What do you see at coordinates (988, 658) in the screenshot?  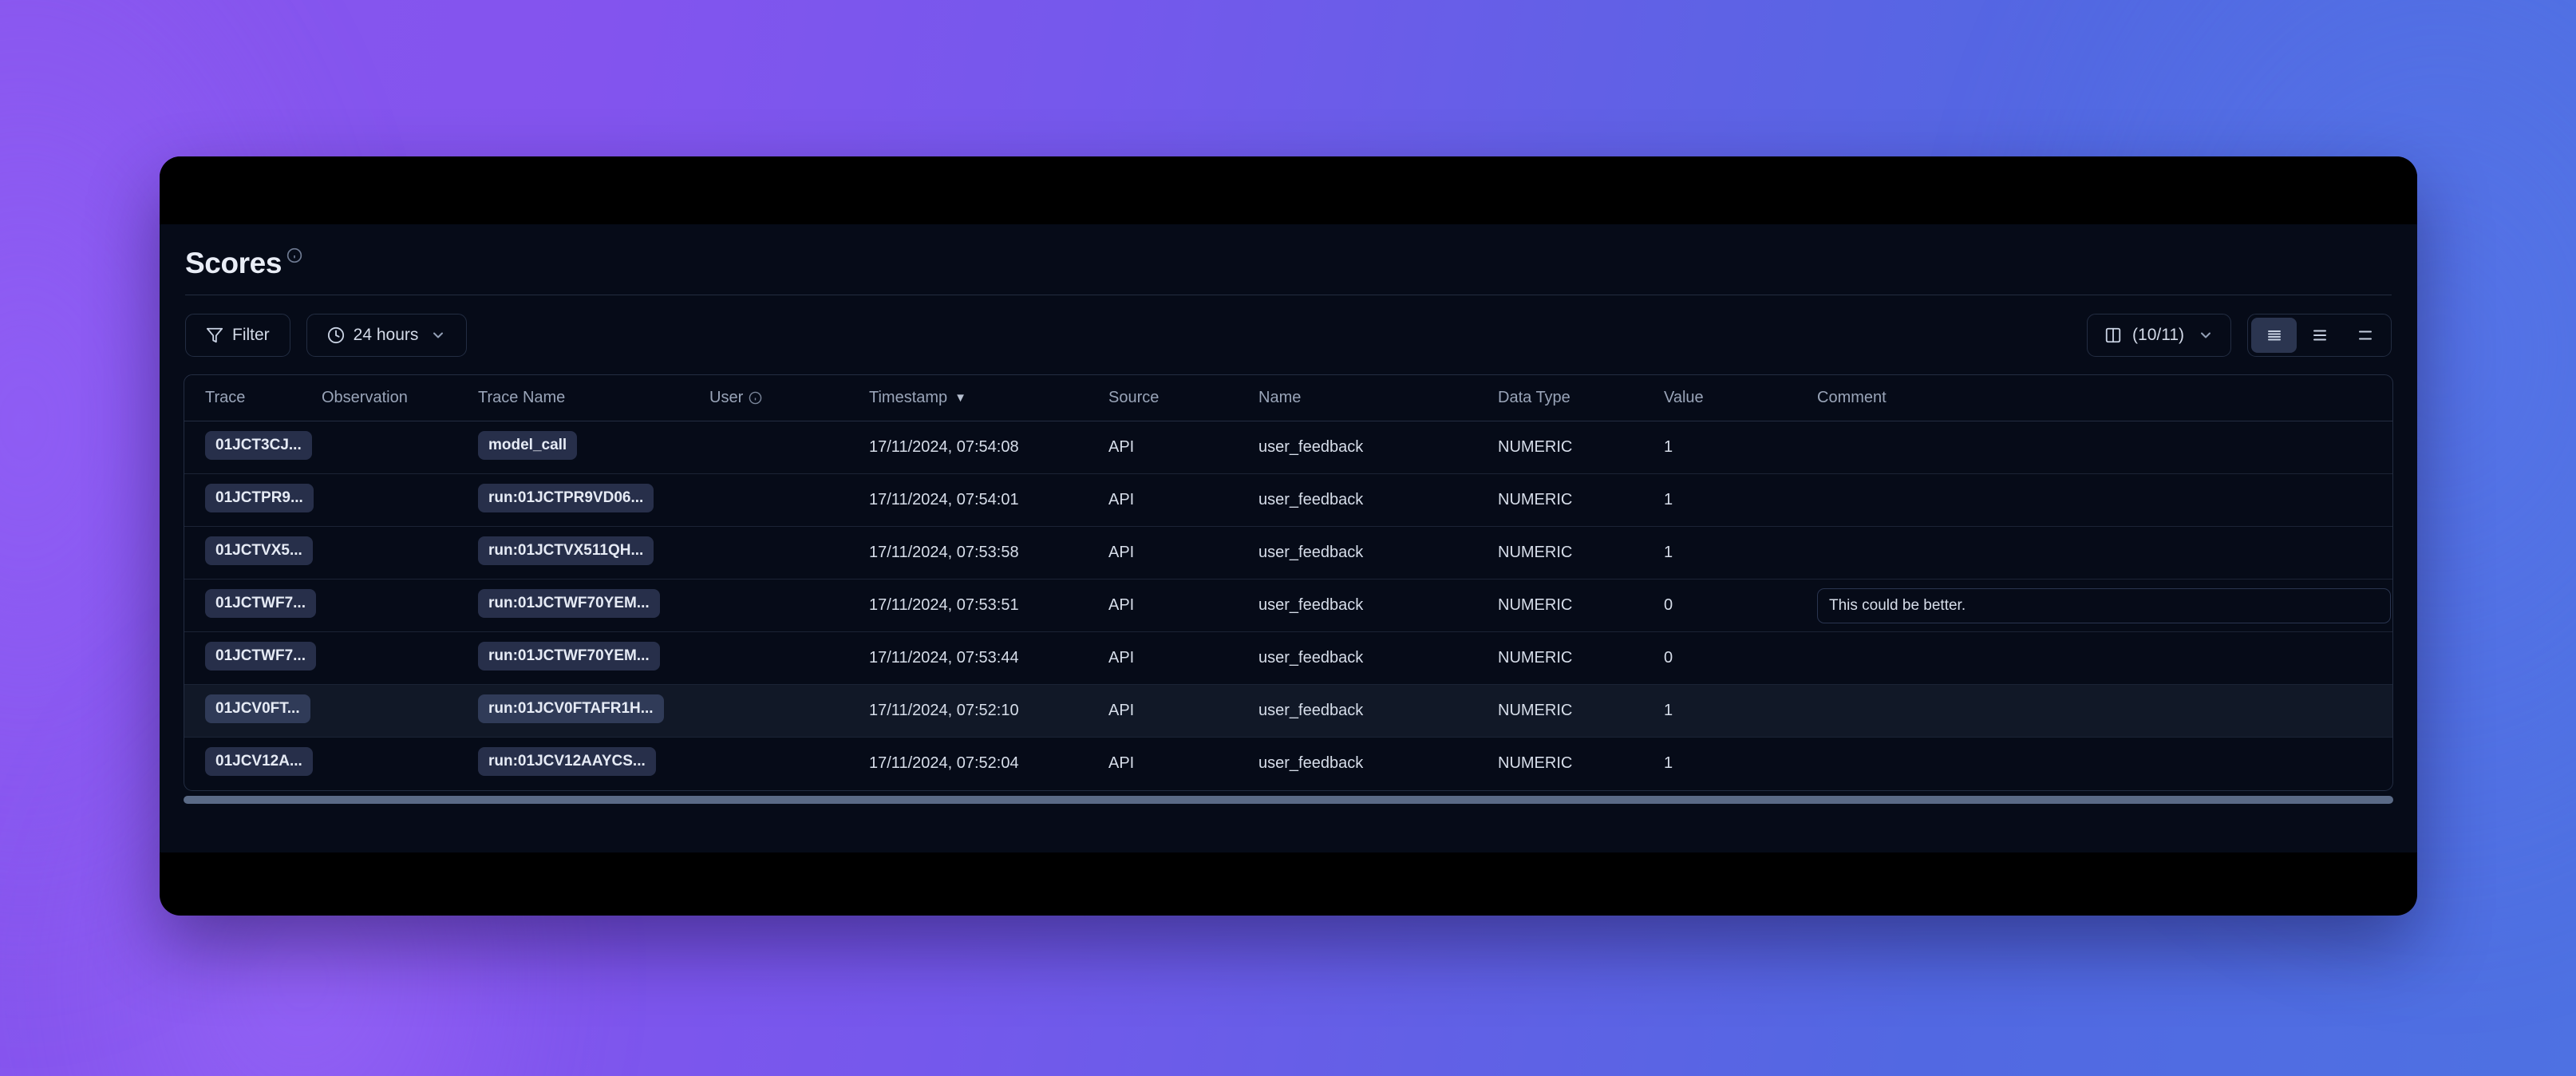 I see `cell-timestamp: 17/11/2024, 07:53:44` at bounding box center [988, 658].